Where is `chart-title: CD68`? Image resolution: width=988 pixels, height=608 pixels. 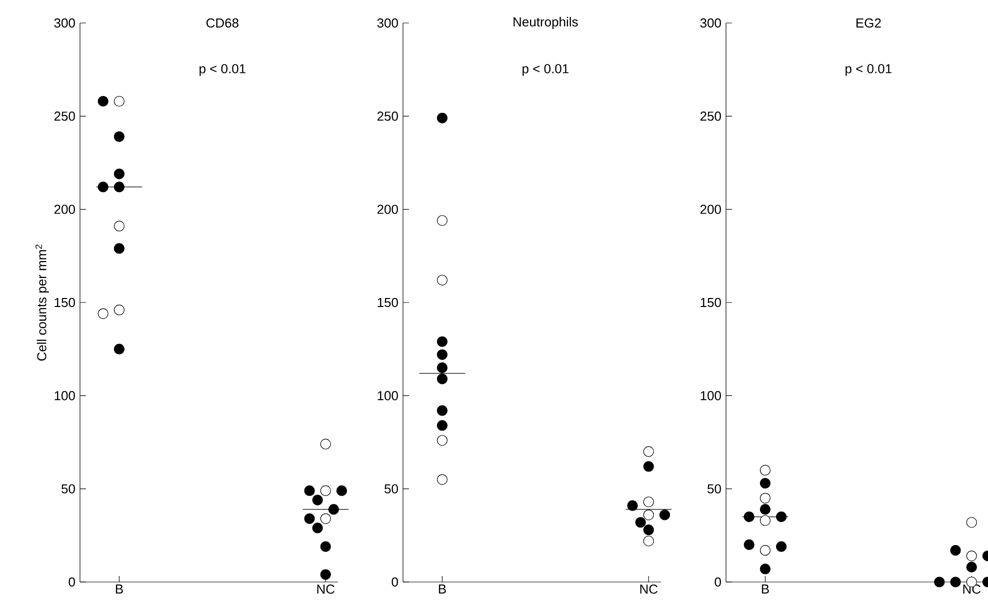 chart-title: CD68 is located at coordinates (222, 23).